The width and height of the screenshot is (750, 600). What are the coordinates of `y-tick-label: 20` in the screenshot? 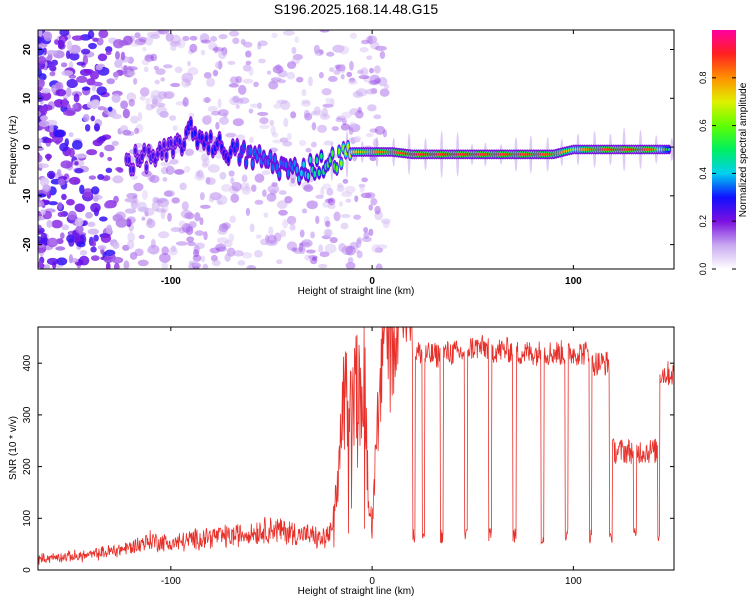 It's located at (27, 50).